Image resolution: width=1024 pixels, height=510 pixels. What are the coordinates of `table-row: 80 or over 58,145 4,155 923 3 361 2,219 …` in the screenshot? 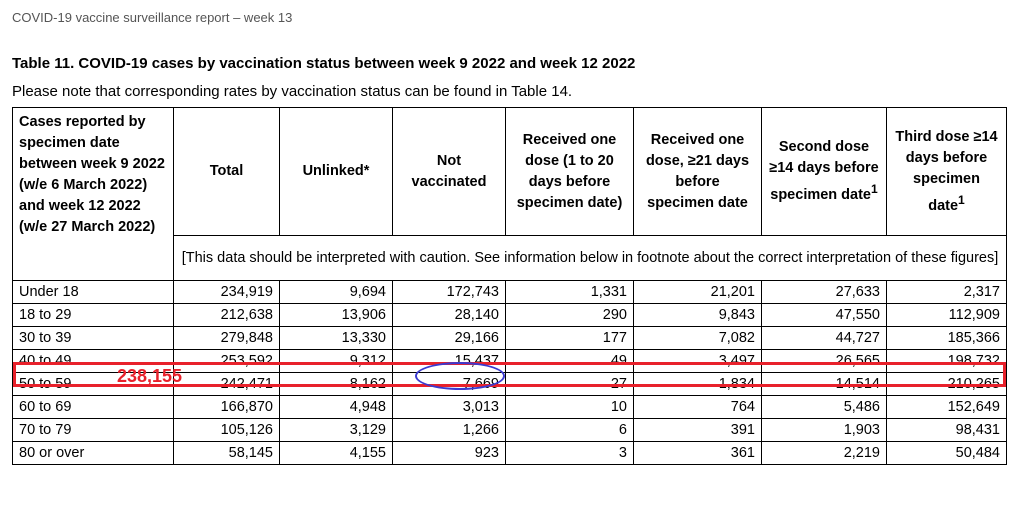 It's located at (509, 453).